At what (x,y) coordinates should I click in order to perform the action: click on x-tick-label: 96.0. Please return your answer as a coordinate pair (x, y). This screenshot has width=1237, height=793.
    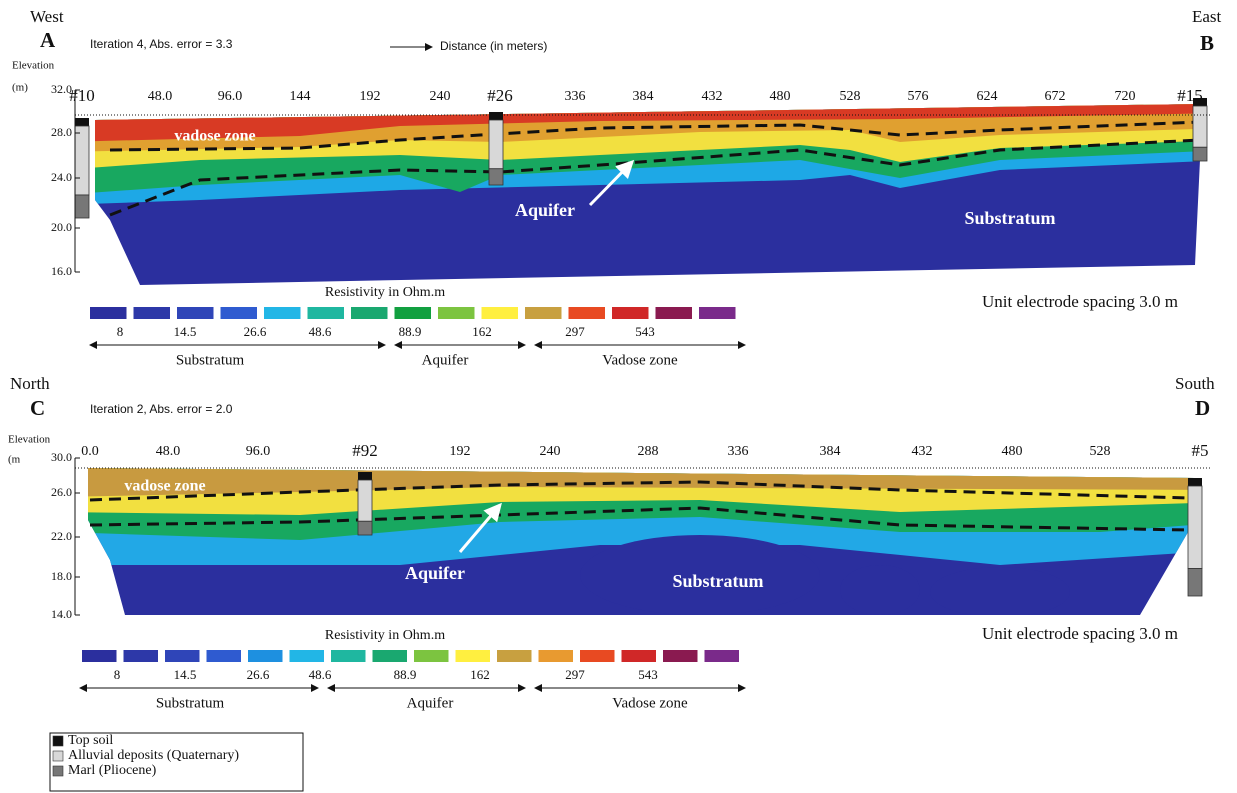
    Looking at the image, I should click on (258, 451).